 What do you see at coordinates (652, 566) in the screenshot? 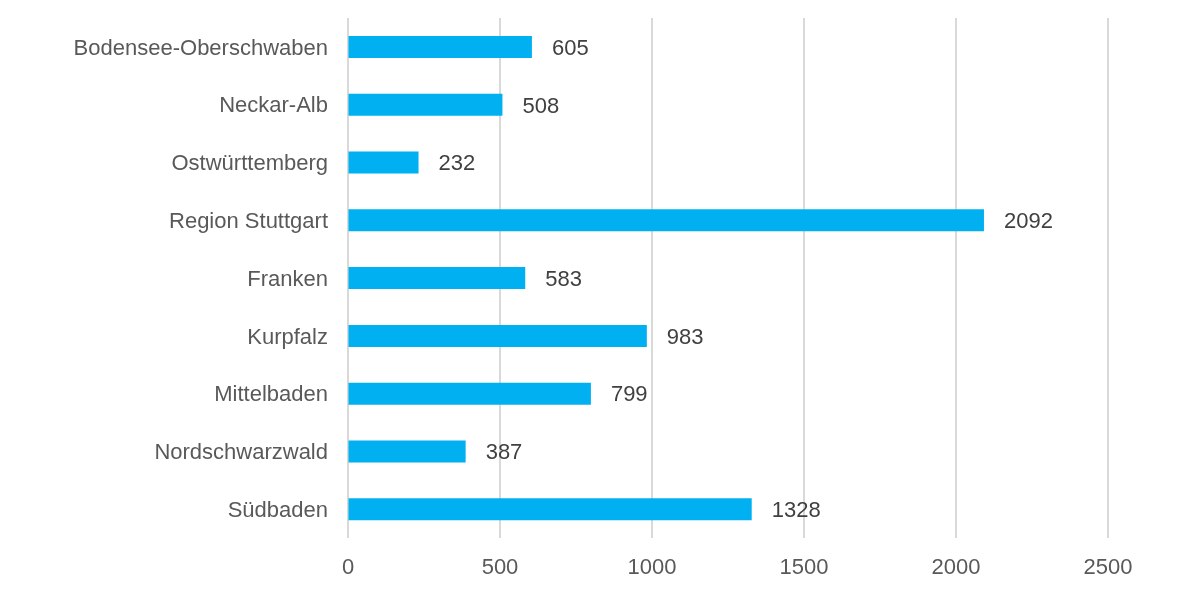
I see `x-tick-label: 1000` at bounding box center [652, 566].